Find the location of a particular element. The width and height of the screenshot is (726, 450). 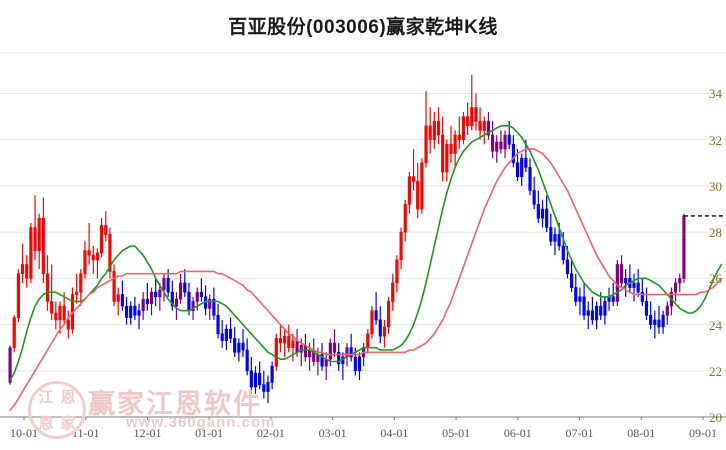

x-axis-tick-label: 01-01 is located at coordinates (209, 433).